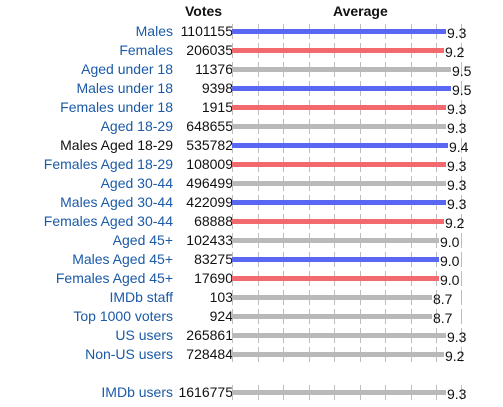 Image resolution: width=503 pixels, height=407 pixels. What do you see at coordinates (217, 107) in the screenshot?
I see `vote-count: 1915` at bounding box center [217, 107].